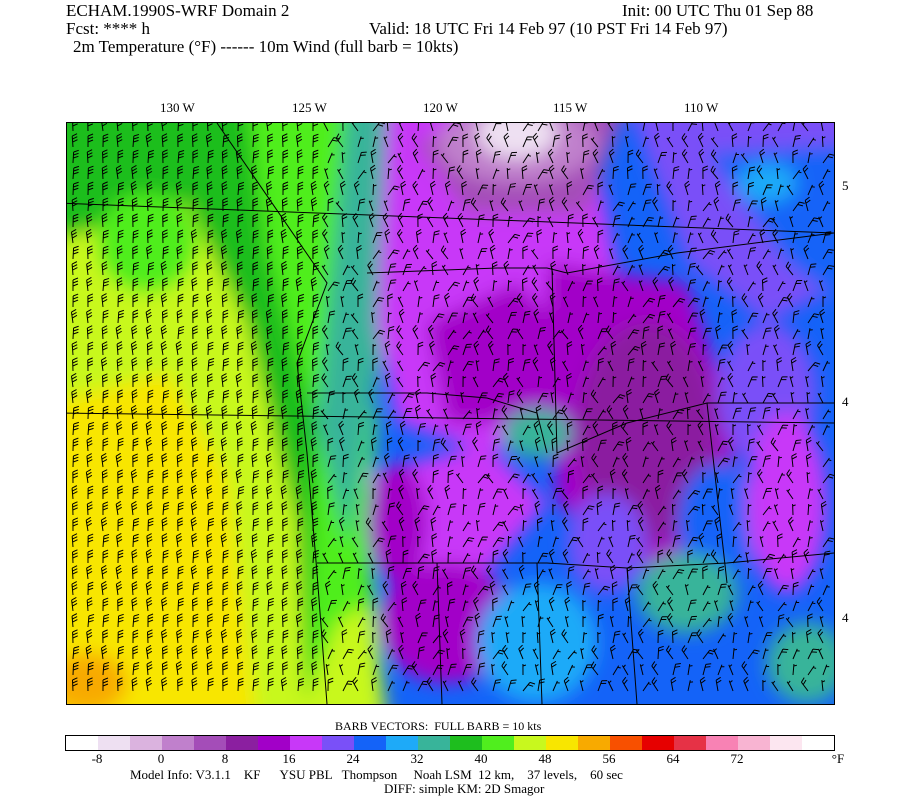 Image resolution: width=900 pixels, height=800 pixels. What do you see at coordinates (673, 758) in the screenshot?
I see `colorbar-tick-label: 64` at bounding box center [673, 758].